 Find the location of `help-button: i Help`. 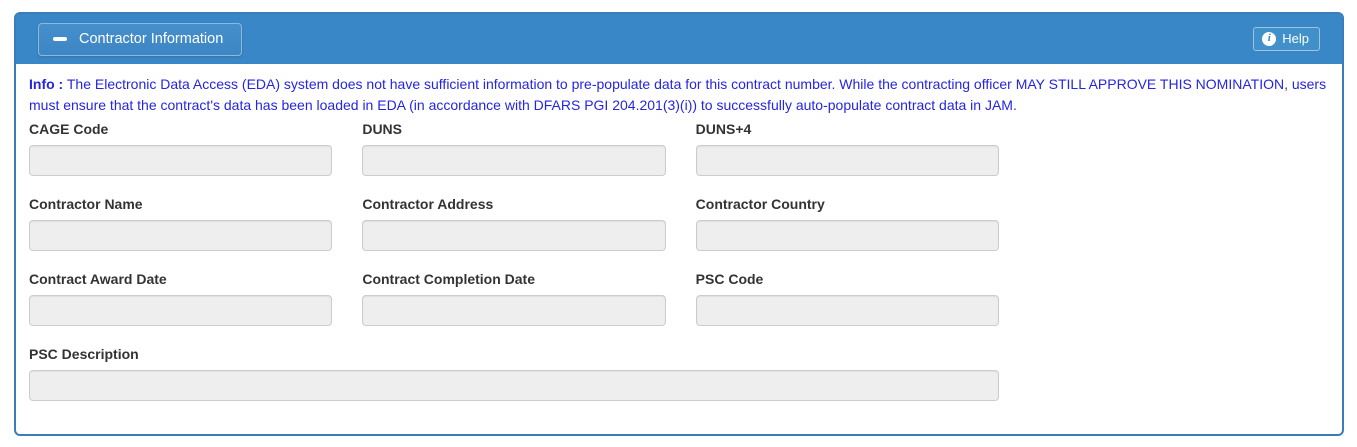

help-button: i Help is located at coordinates (1286, 39).